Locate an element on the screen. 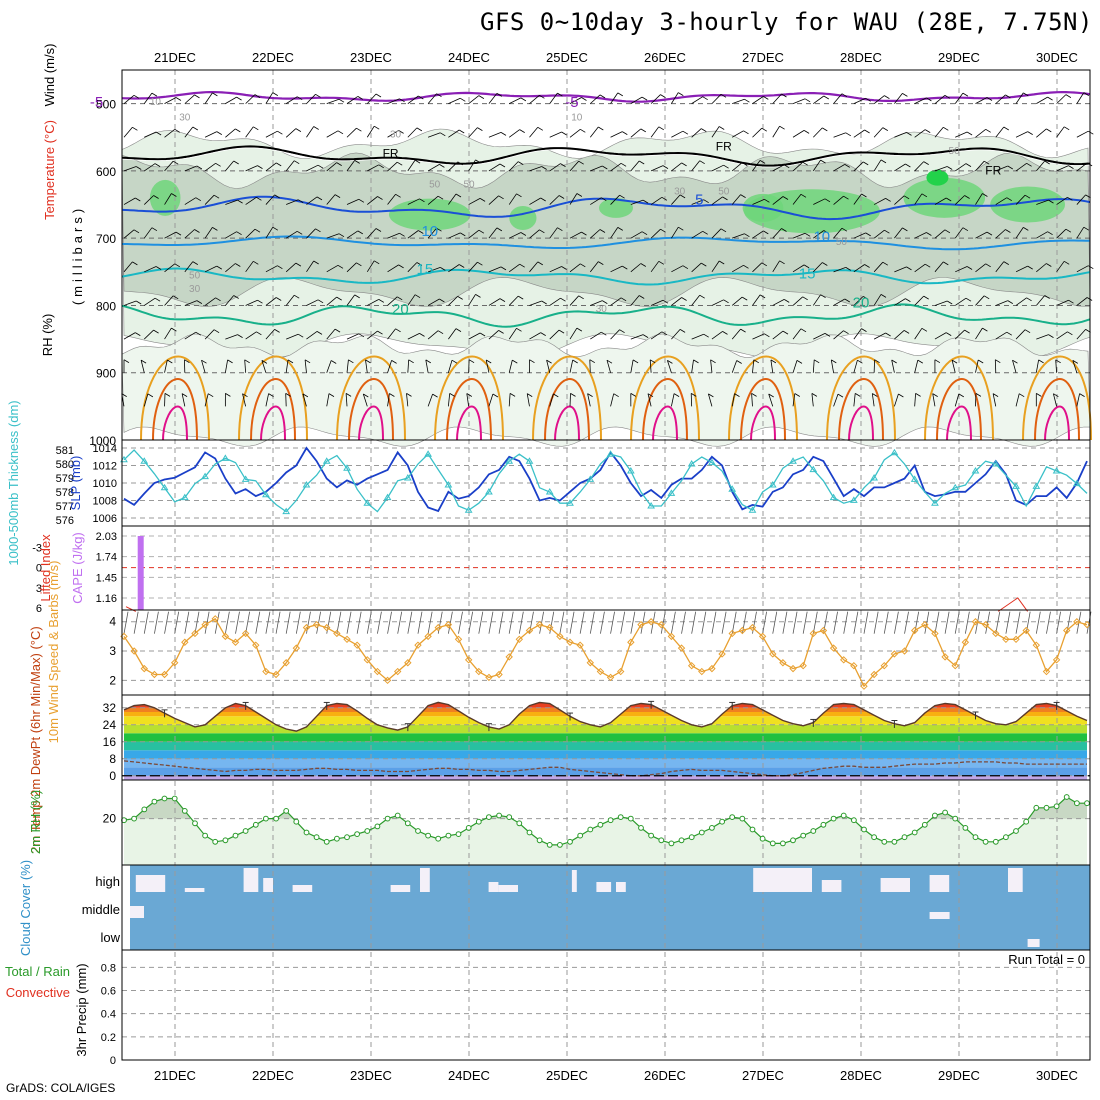 The height and width of the screenshot is (1100, 1100). li-tick-label: 6 is located at coordinates (39, 609).